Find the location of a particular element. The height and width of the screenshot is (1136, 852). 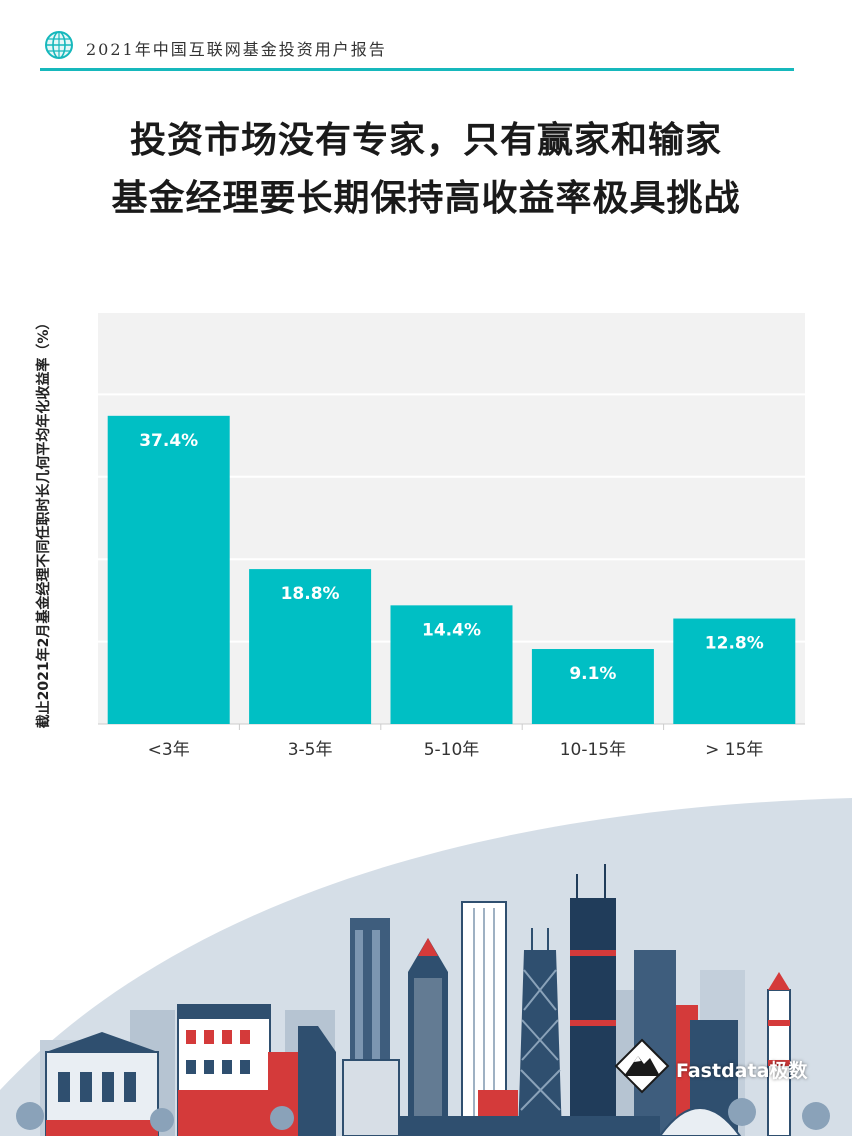

brand-watermark: Fastdata极数 is located at coordinates (719, 1068).